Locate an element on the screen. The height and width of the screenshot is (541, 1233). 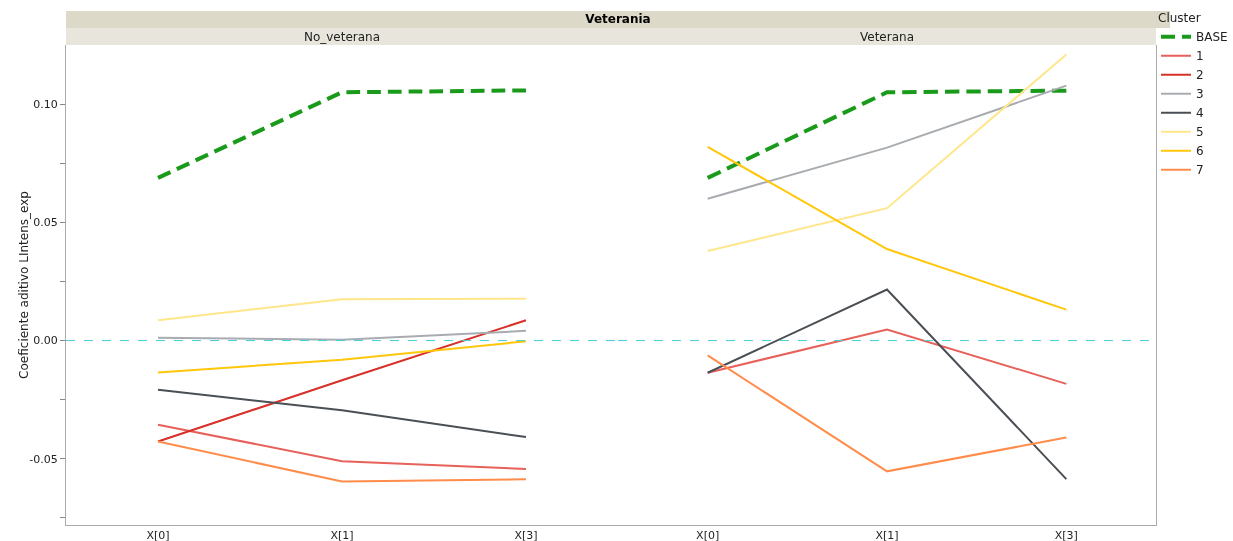
text: Veterania is located at coordinates (618, 19).